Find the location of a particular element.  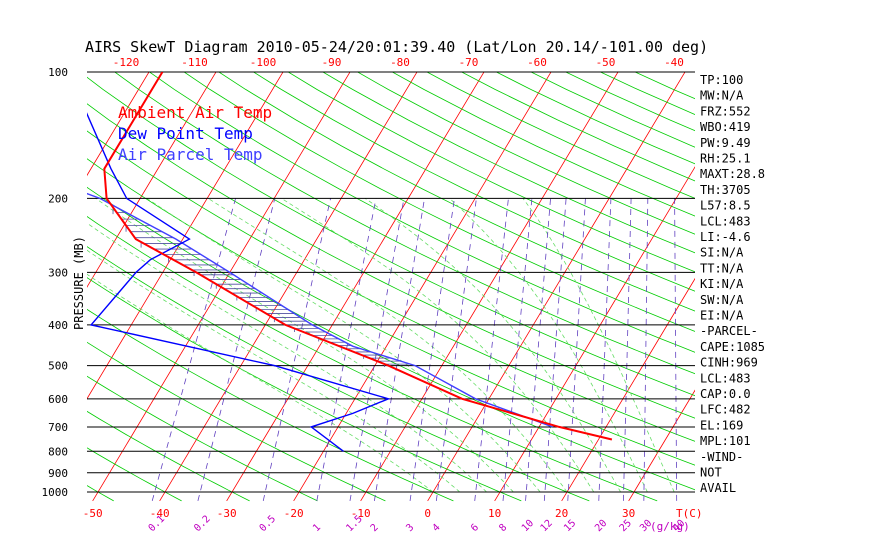

index-item: SW:N/A is located at coordinates (722, 300).